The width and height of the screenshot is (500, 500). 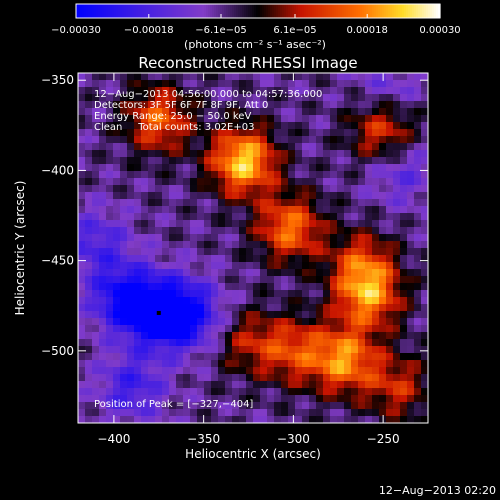 What do you see at coordinates (20, 248) in the screenshot?
I see `y-axis-label: Heliocentric Y (arcsec)` at bounding box center [20, 248].